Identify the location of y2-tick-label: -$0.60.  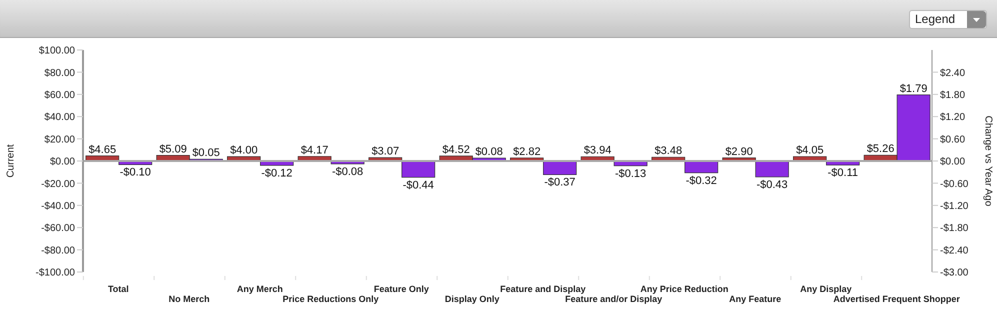
(954, 184).